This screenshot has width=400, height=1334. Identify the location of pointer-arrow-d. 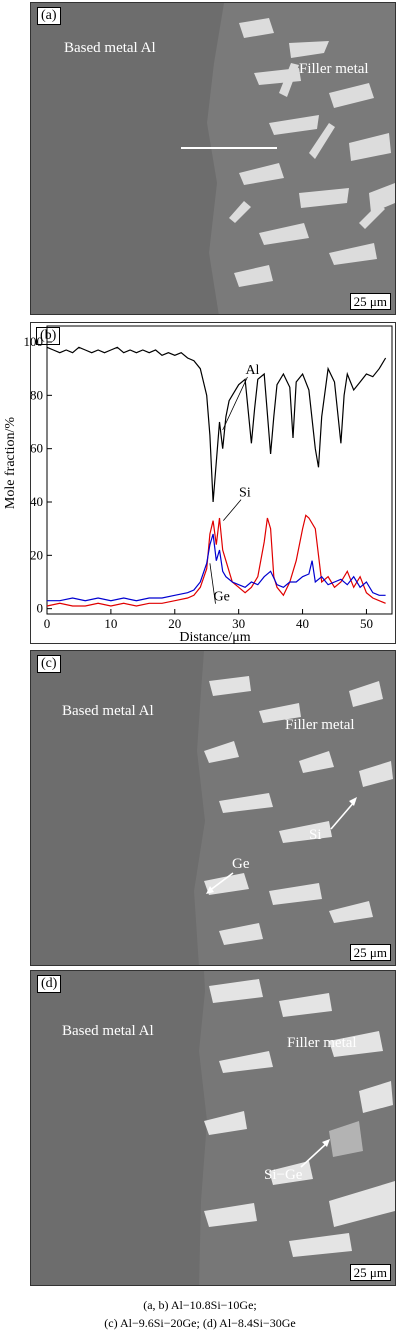
(315, 1153).